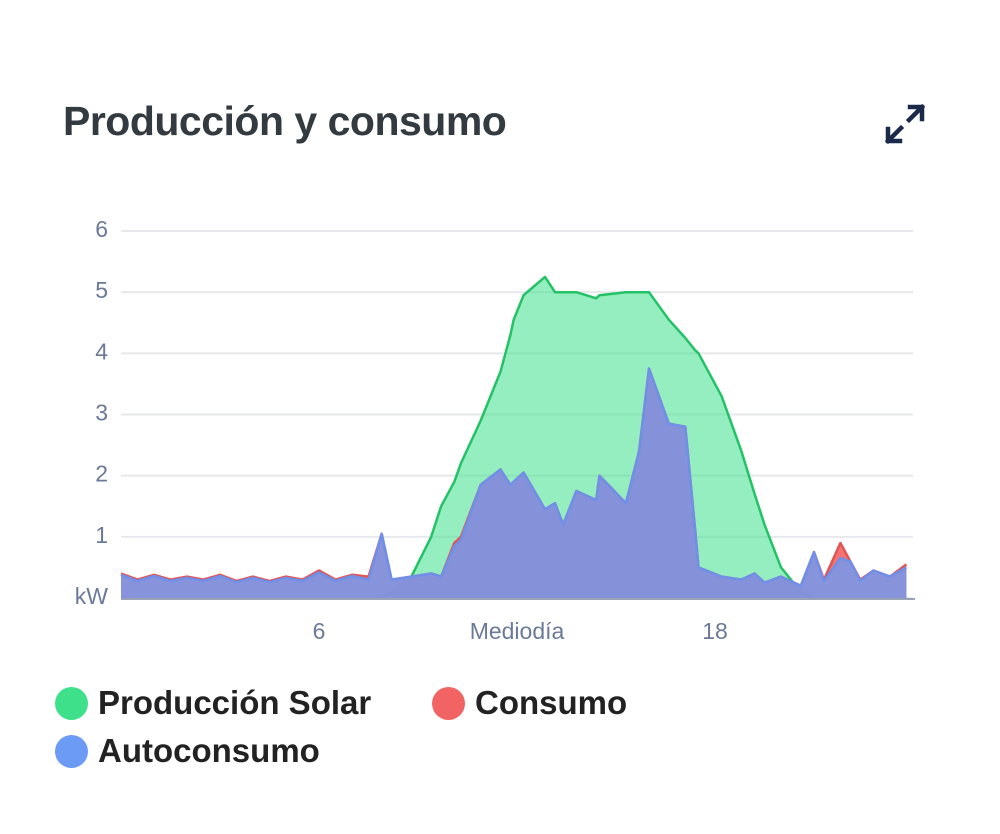  I want to click on legend-item: Autoconsumo, so click(187, 751).